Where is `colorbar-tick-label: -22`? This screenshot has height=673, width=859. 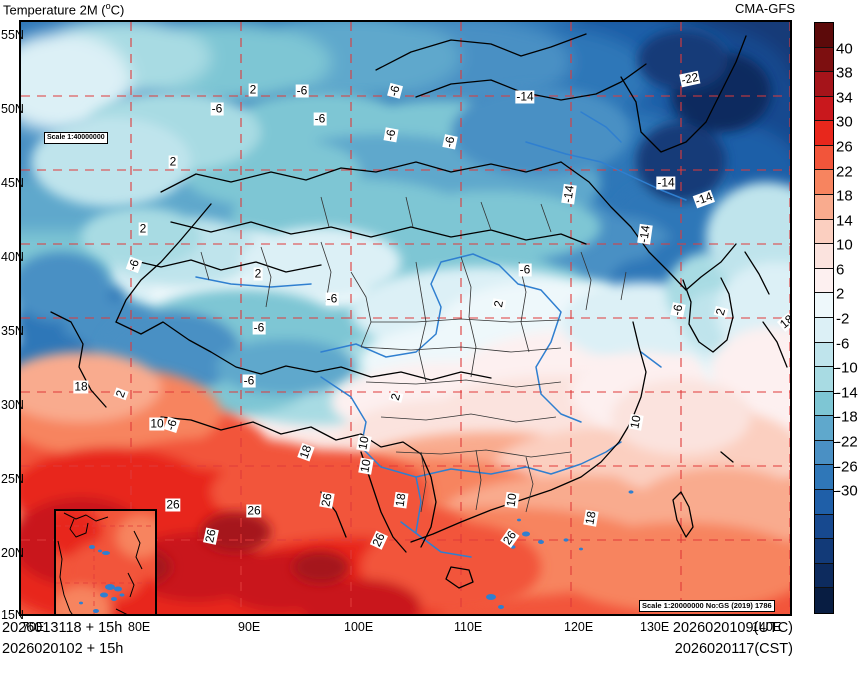
colorbar-tick-label: -22 is located at coordinates (847, 442).